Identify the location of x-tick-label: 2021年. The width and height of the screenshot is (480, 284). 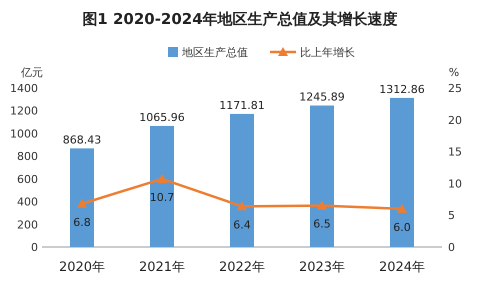
(162, 267).